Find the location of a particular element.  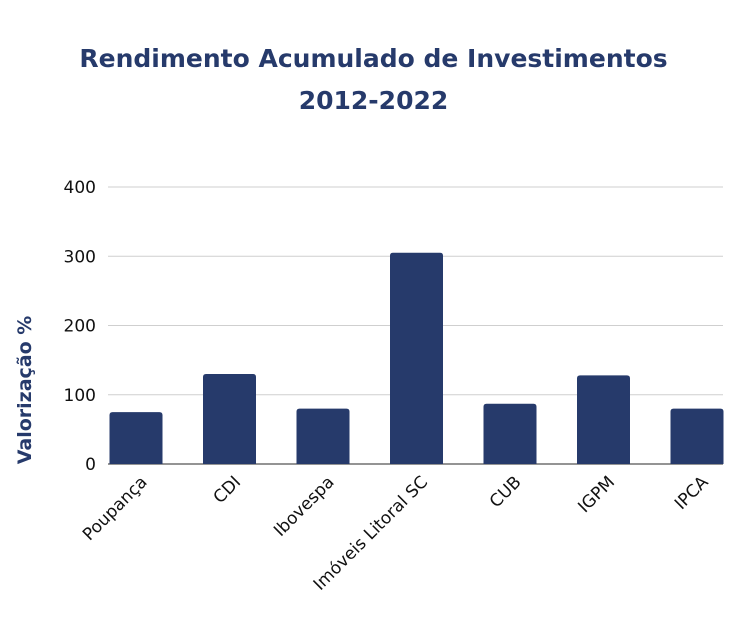

y-axis-label: Valorização % is located at coordinates (25, 390).